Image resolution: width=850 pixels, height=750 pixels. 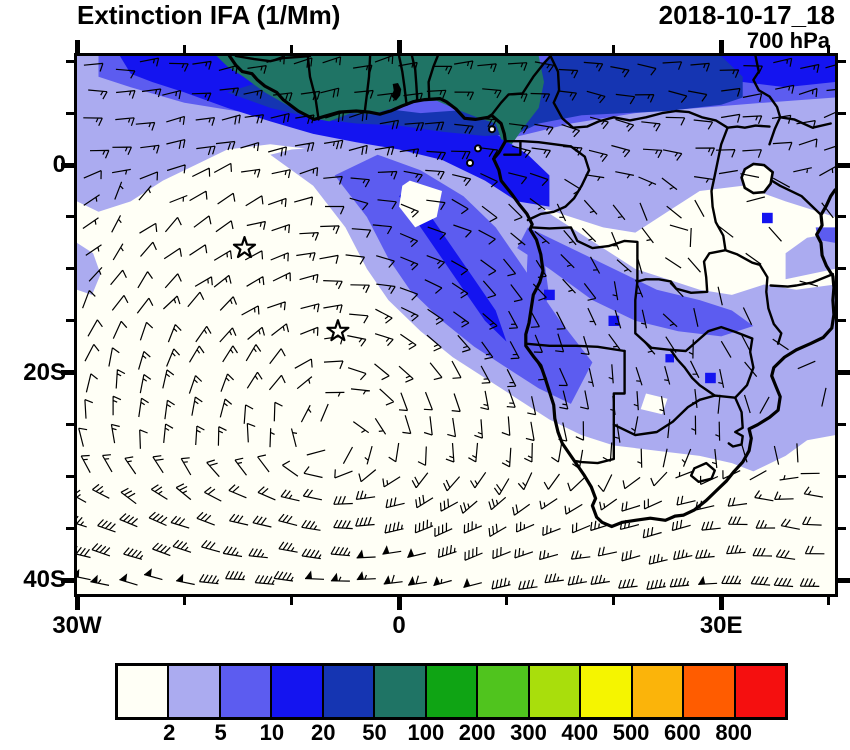 I want to click on colorbar-level-label: 300, so click(x=528, y=732).